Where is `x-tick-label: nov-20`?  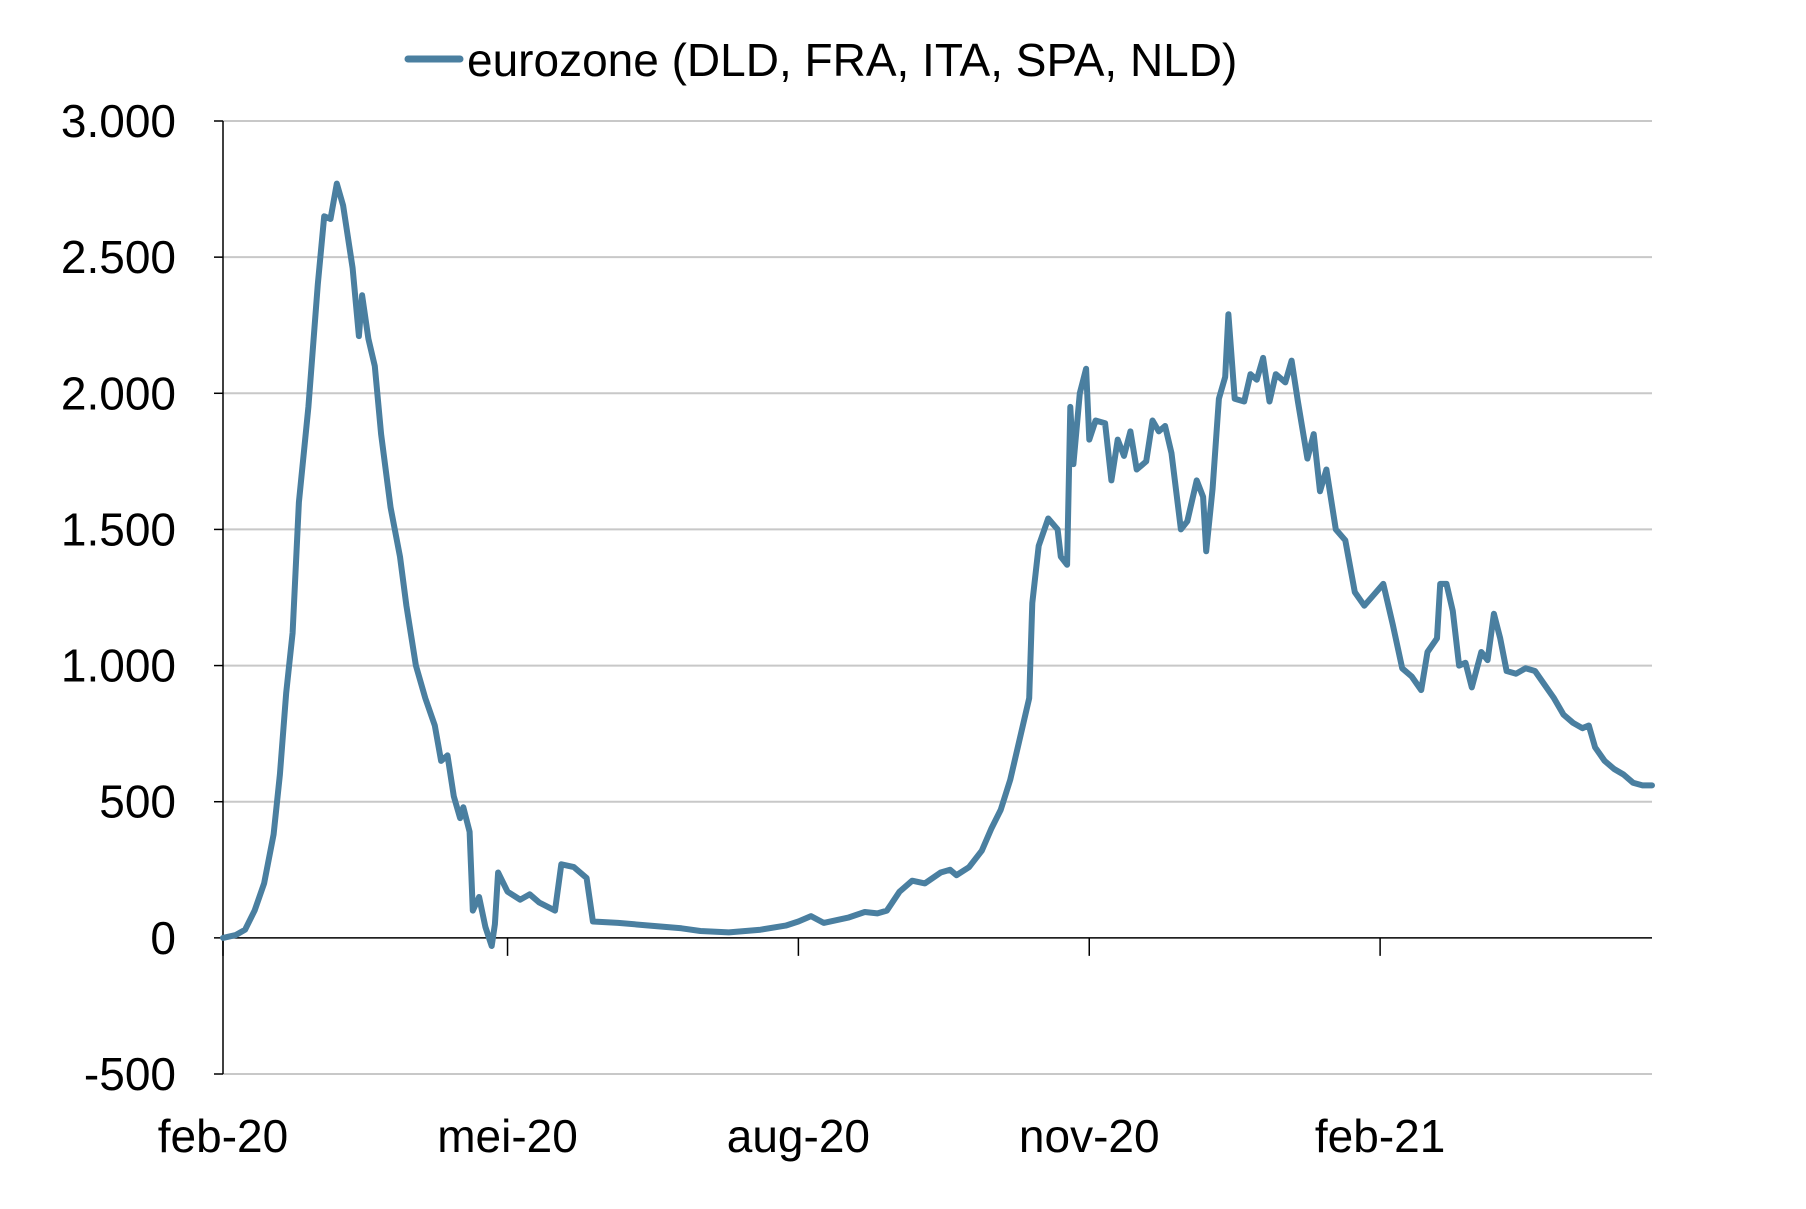 x-tick-label: nov-20 is located at coordinates (1089, 1136).